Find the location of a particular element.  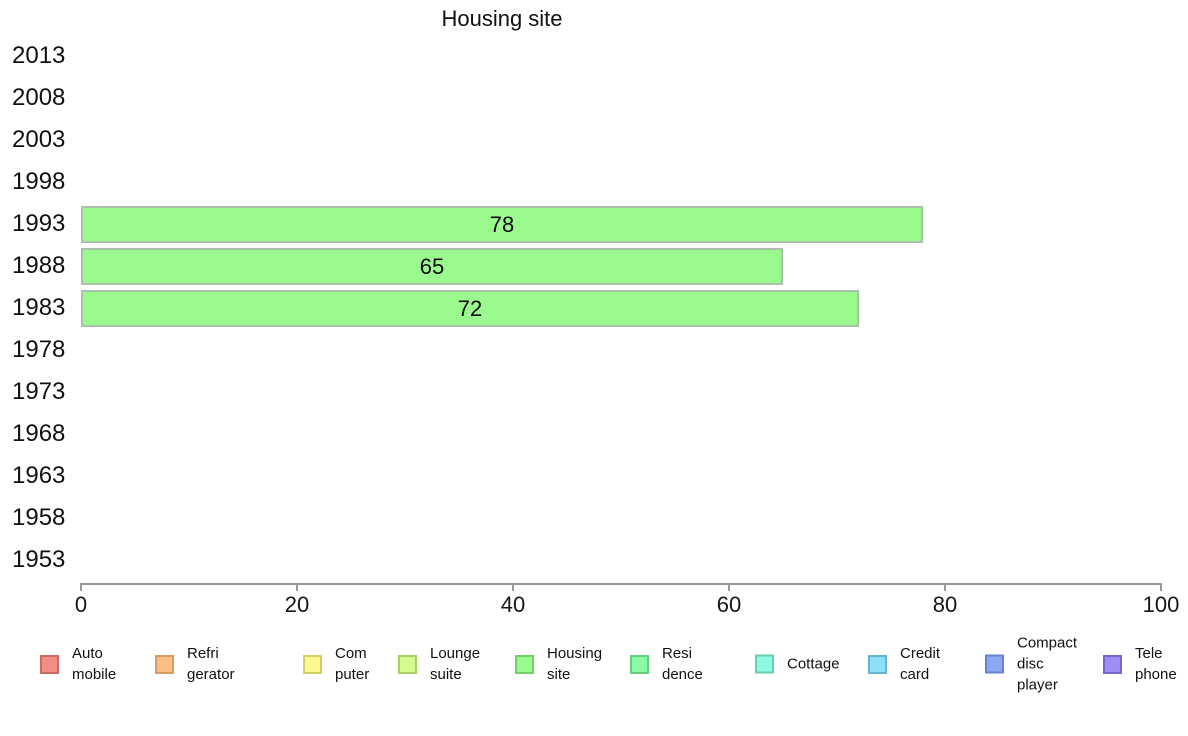

legend-item-refrigerator: Refri gerator is located at coordinates (195, 664).